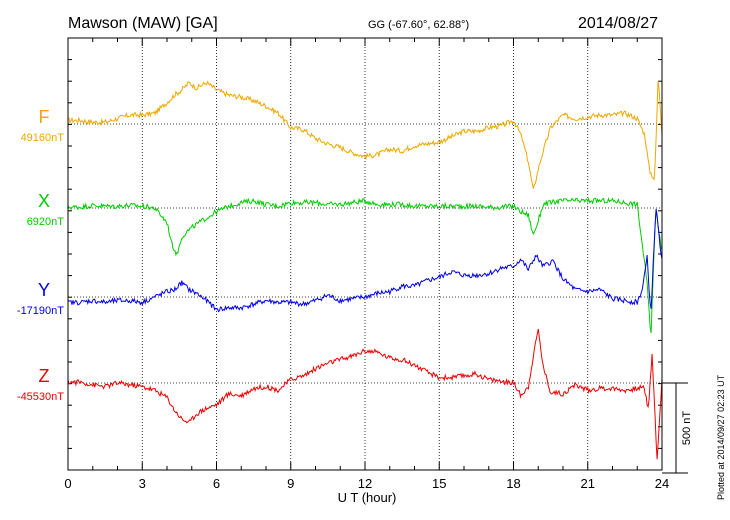  I want to click on series-baseline-y: -17190nT, so click(40, 311).